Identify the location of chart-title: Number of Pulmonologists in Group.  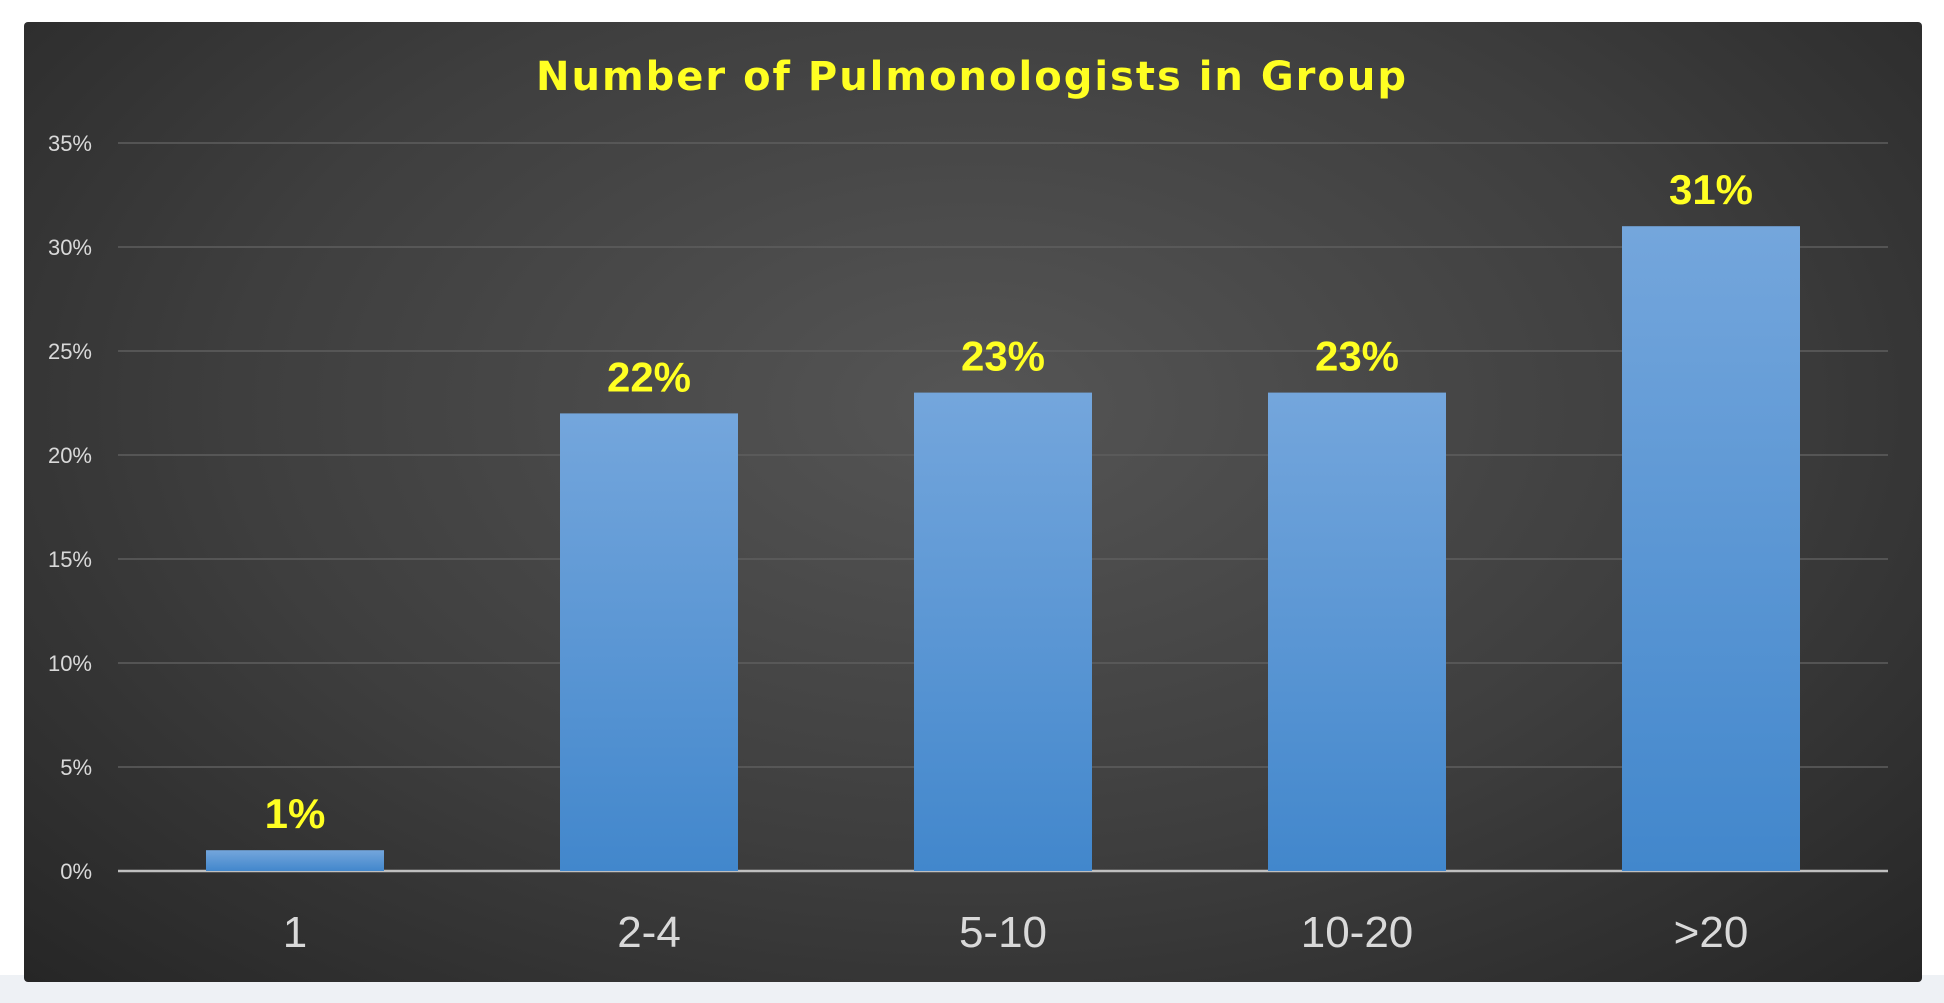
(972, 77).